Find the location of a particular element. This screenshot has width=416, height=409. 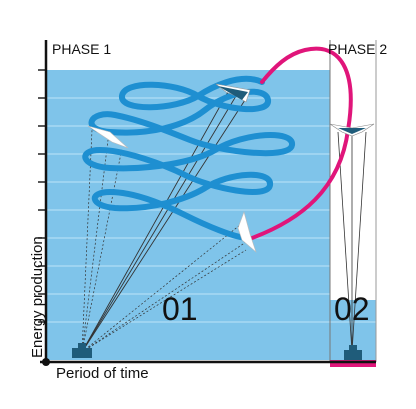

y-axis-ticks is located at coordinates (42, 196).